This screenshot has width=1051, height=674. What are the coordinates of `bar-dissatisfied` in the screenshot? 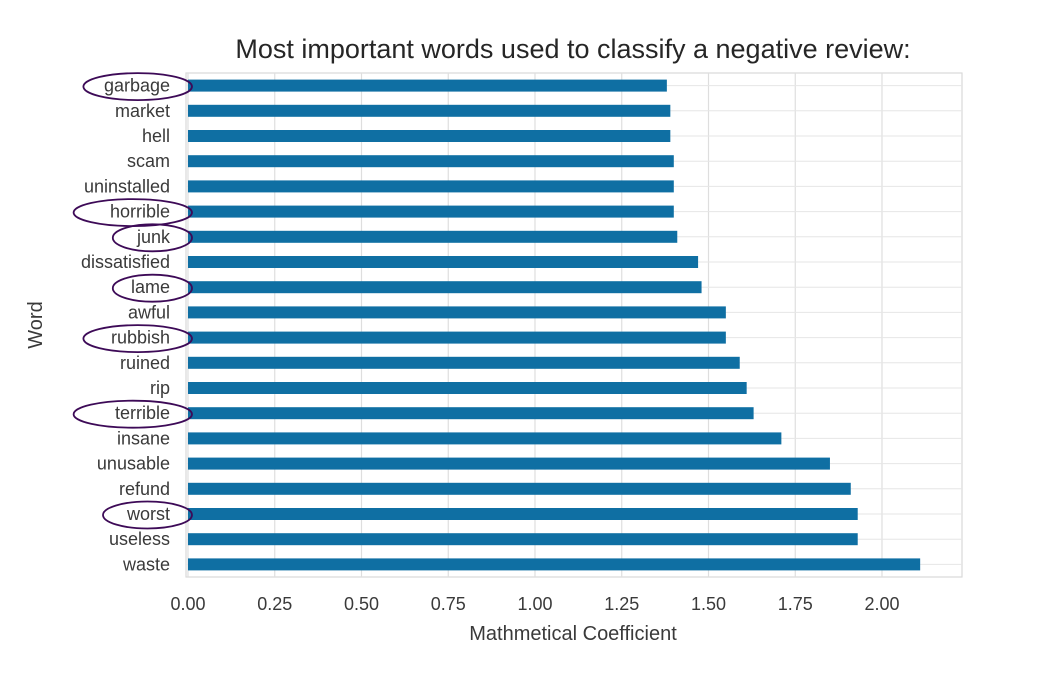 It's located at (443, 262).